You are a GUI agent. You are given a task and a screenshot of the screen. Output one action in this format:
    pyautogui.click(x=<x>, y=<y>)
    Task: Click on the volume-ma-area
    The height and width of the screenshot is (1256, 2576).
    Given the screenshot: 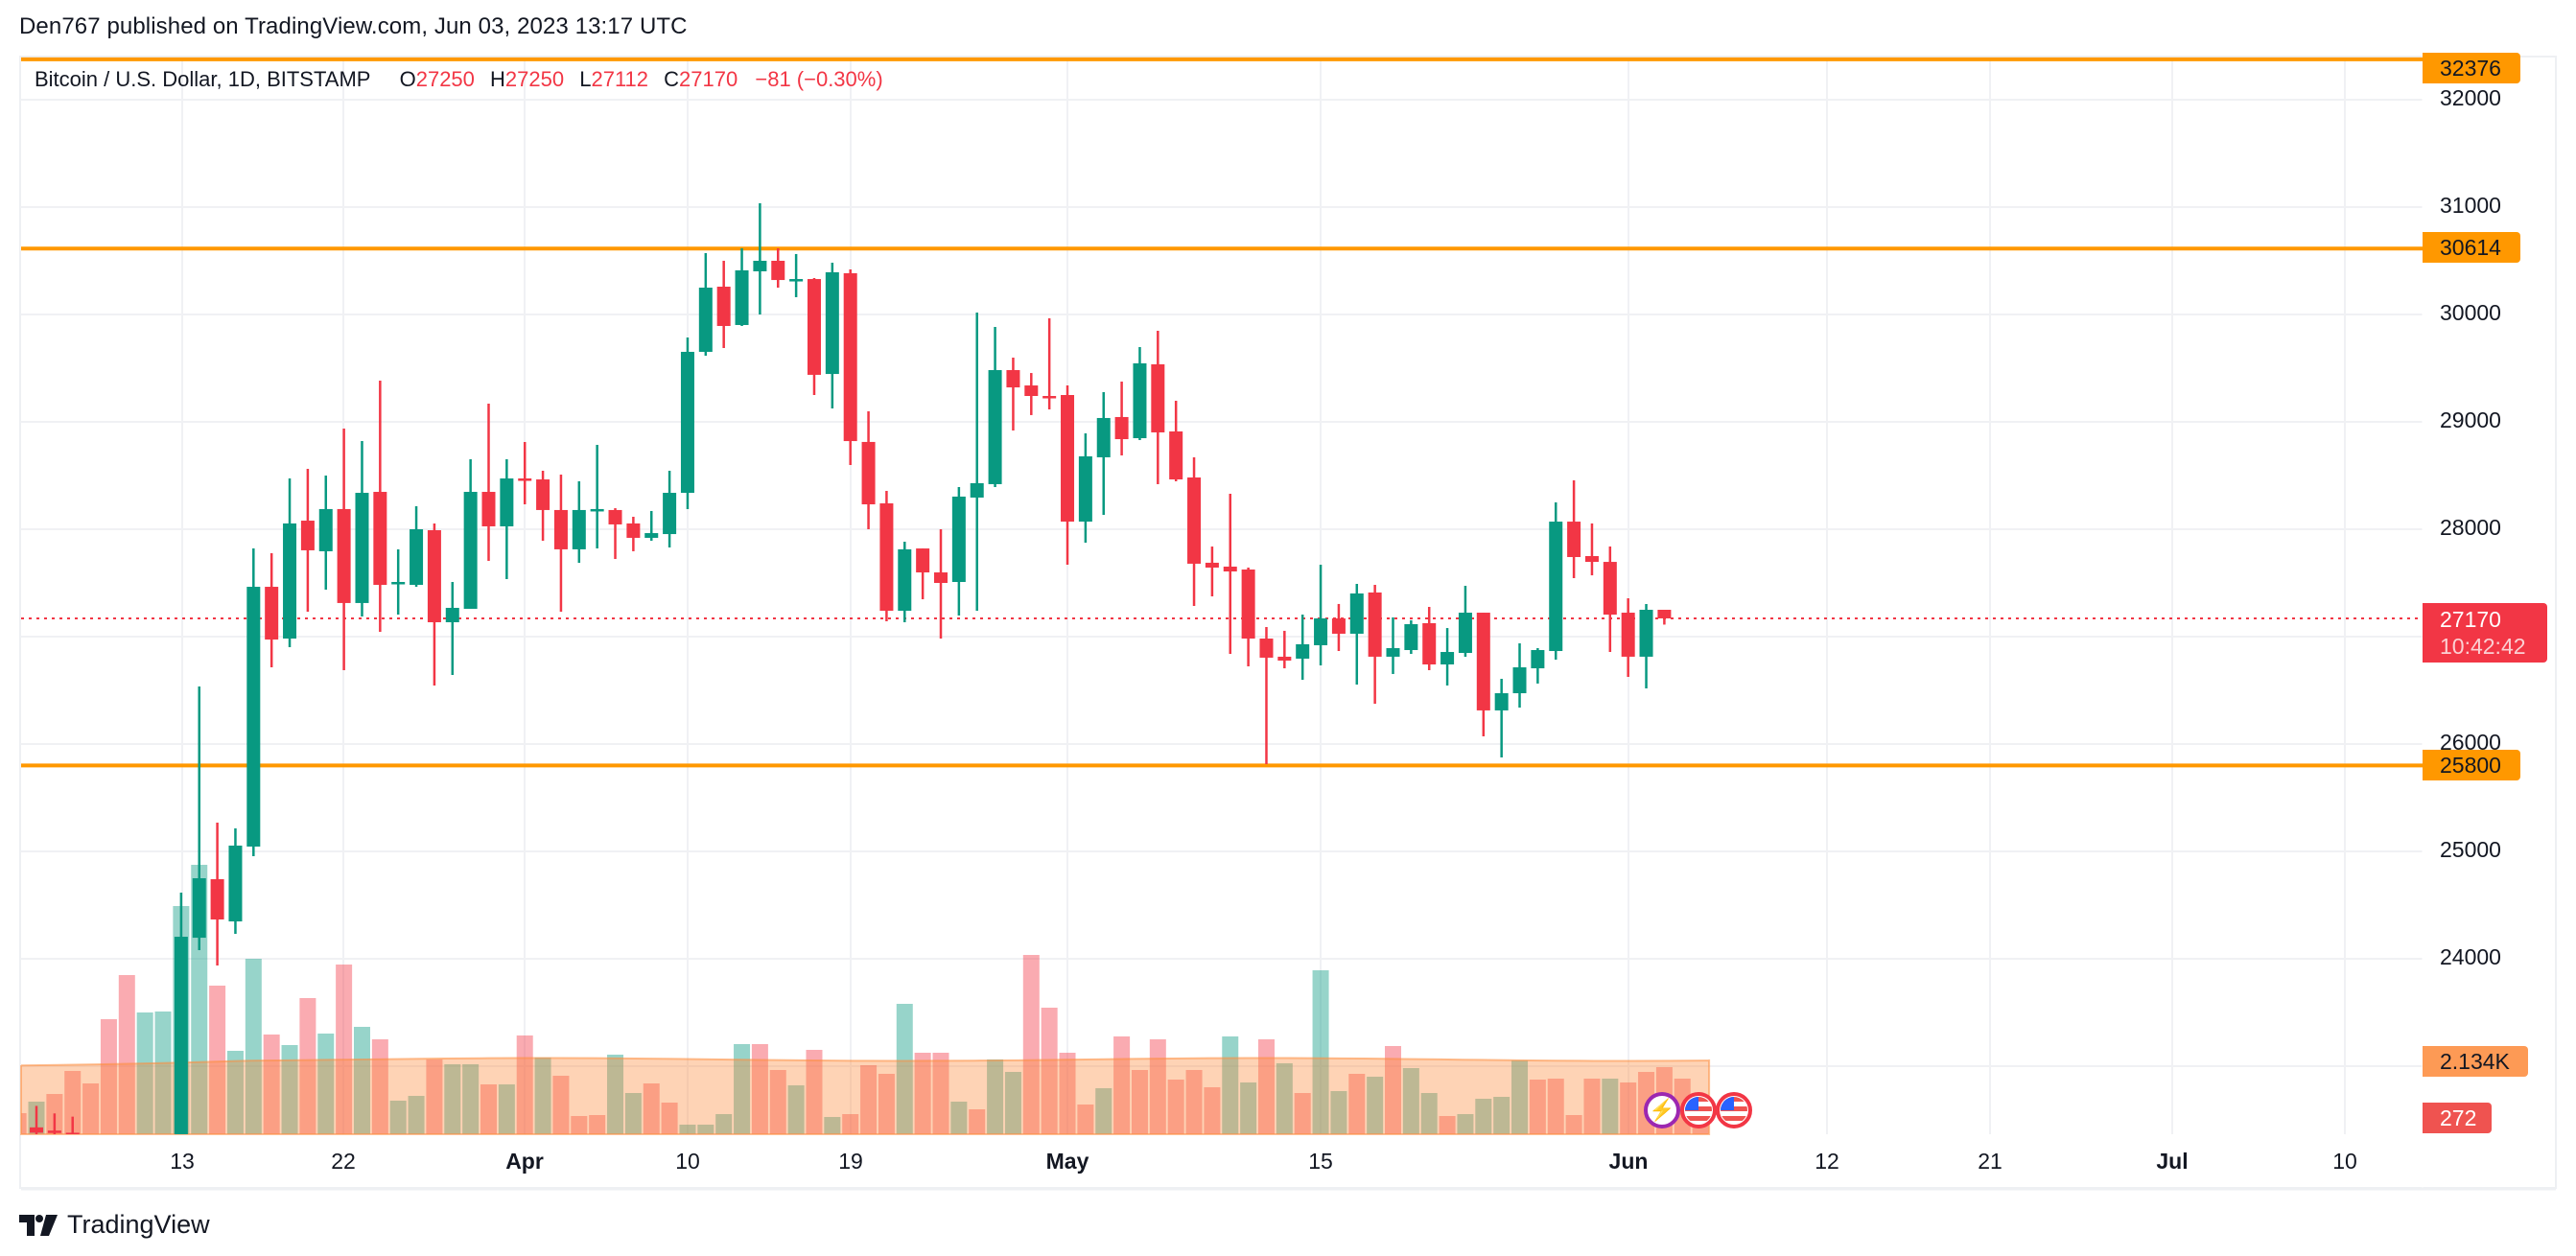 What is the action you would take?
    pyautogui.click(x=865, y=1096)
    